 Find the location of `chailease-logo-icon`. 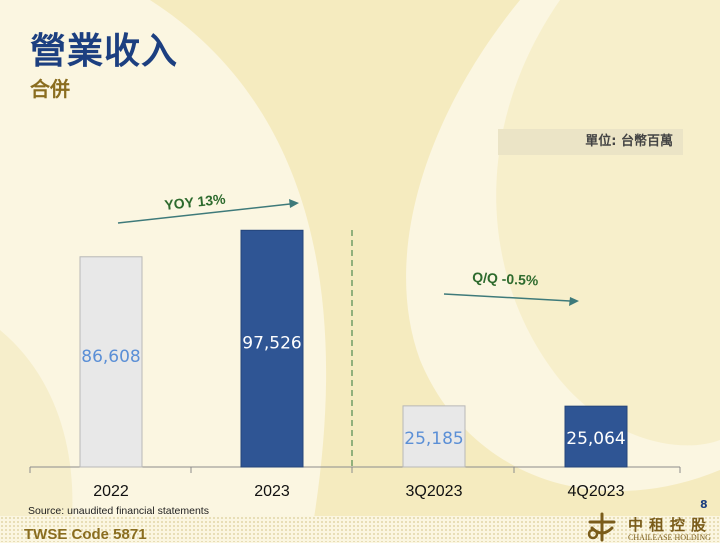

chailease-logo-icon is located at coordinates (601, 527).